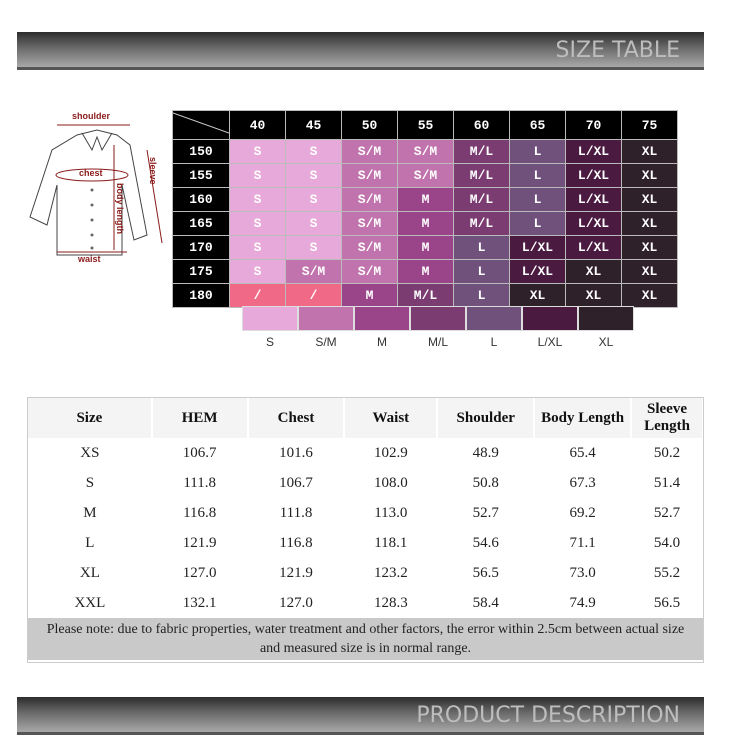 The image size is (750, 750). I want to click on table-cell: 52.7, so click(485, 512).